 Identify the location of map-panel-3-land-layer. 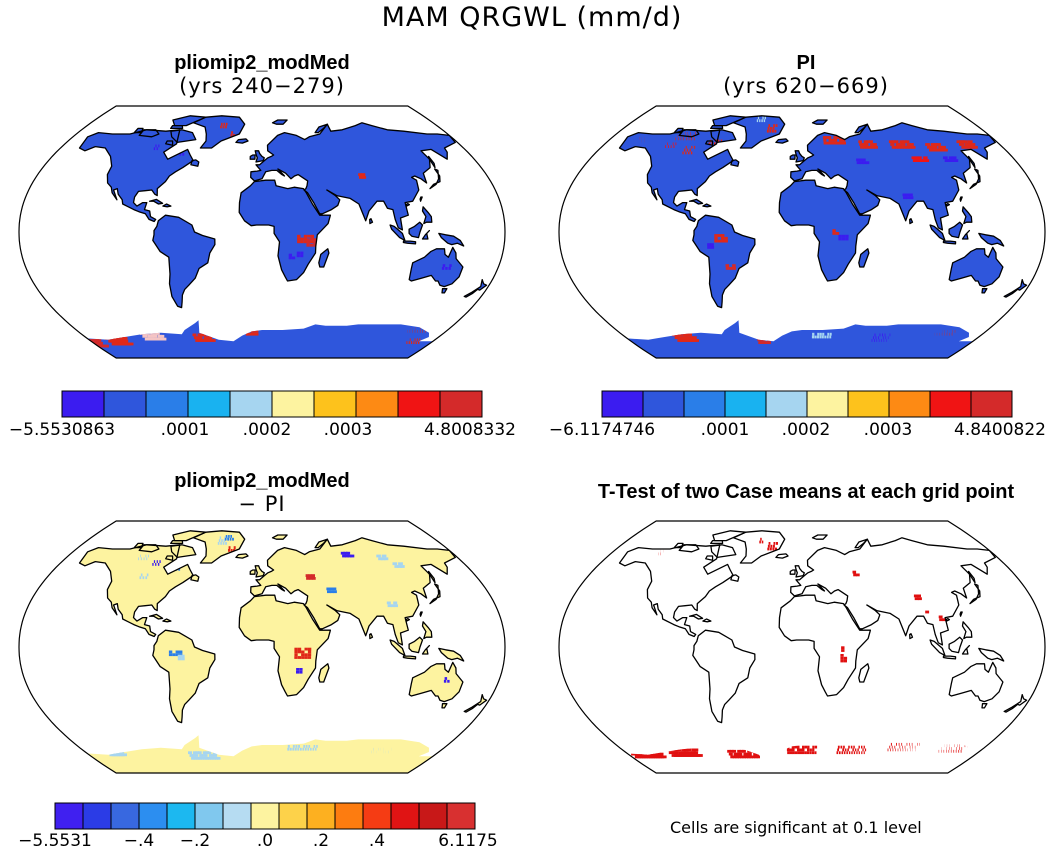
(283, 652).